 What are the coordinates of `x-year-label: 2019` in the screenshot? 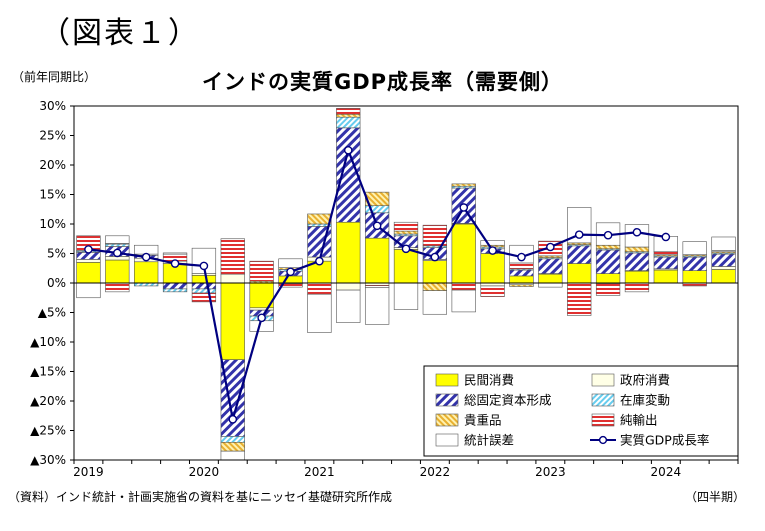 It's located at (88, 472).